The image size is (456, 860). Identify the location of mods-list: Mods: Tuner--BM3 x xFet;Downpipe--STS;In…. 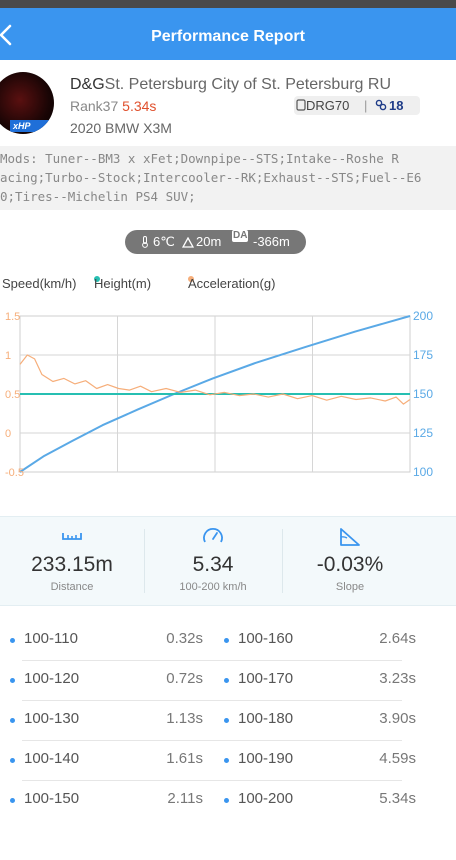
(228, 178).